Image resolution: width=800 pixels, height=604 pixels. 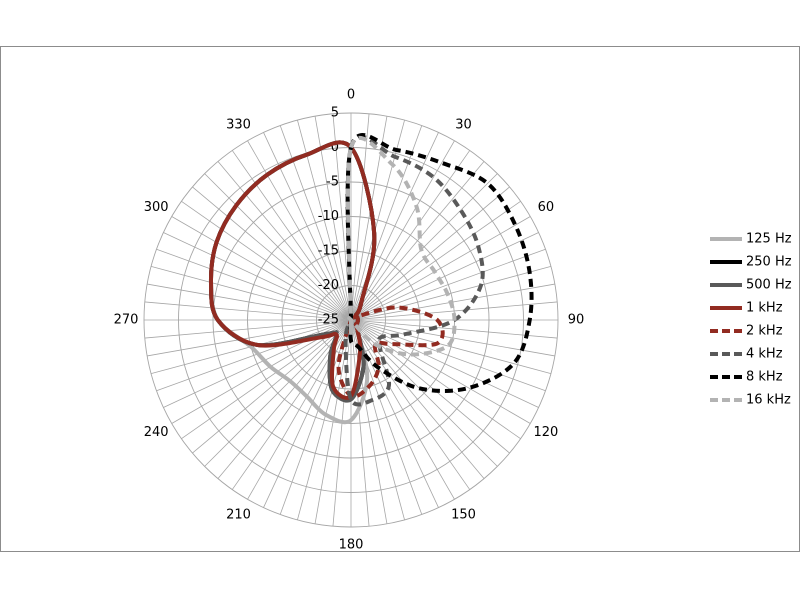 I want to click on r-tick-label: -10, so click(x=328, y=216).